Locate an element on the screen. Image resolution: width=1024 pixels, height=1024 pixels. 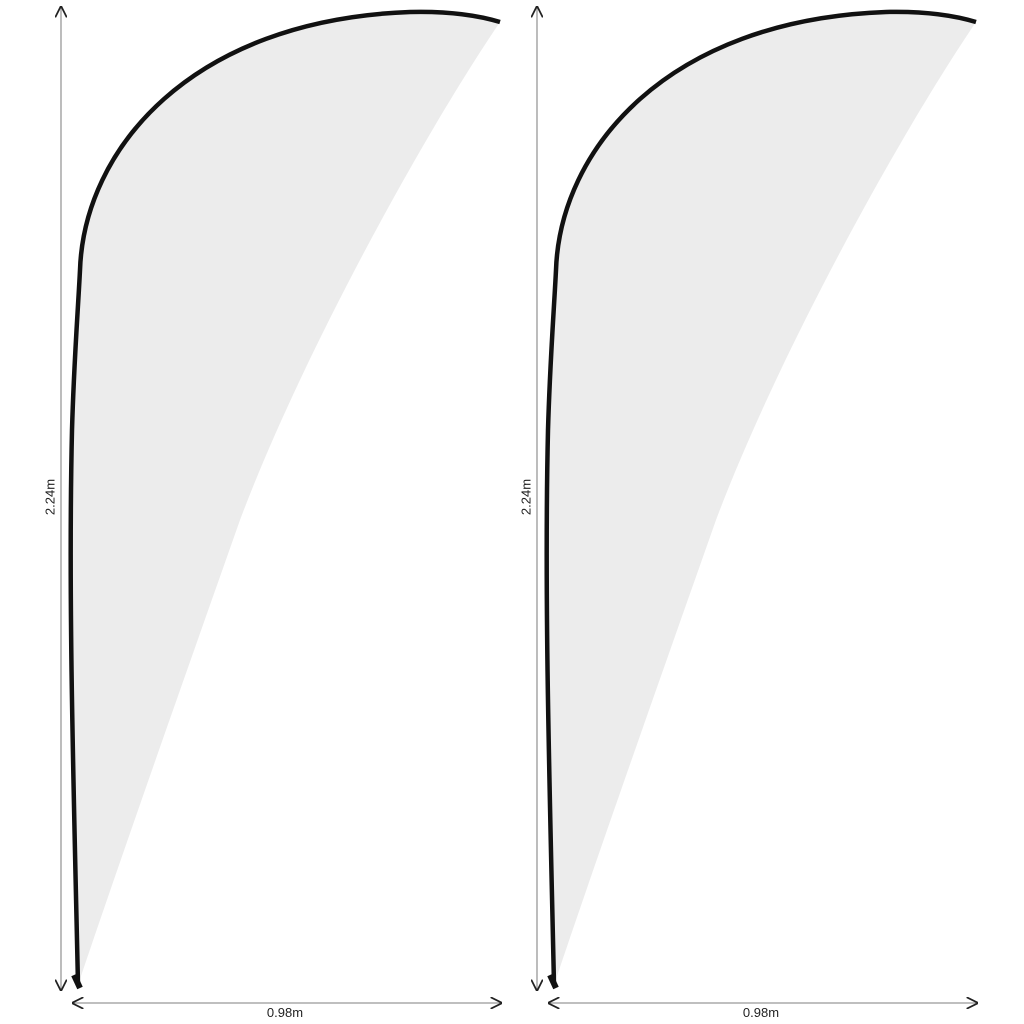
width-label-right: 0.98m is located at coordinates (761, 1012).